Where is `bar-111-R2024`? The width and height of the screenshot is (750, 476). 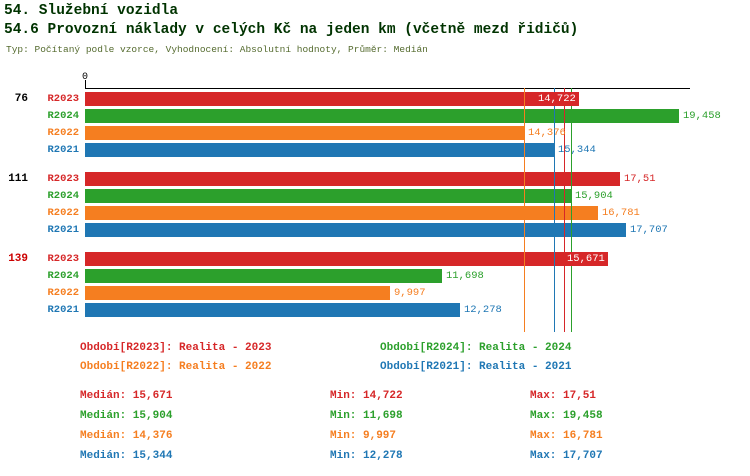 bar-111-R2024 is located at coordinates (328, 196).